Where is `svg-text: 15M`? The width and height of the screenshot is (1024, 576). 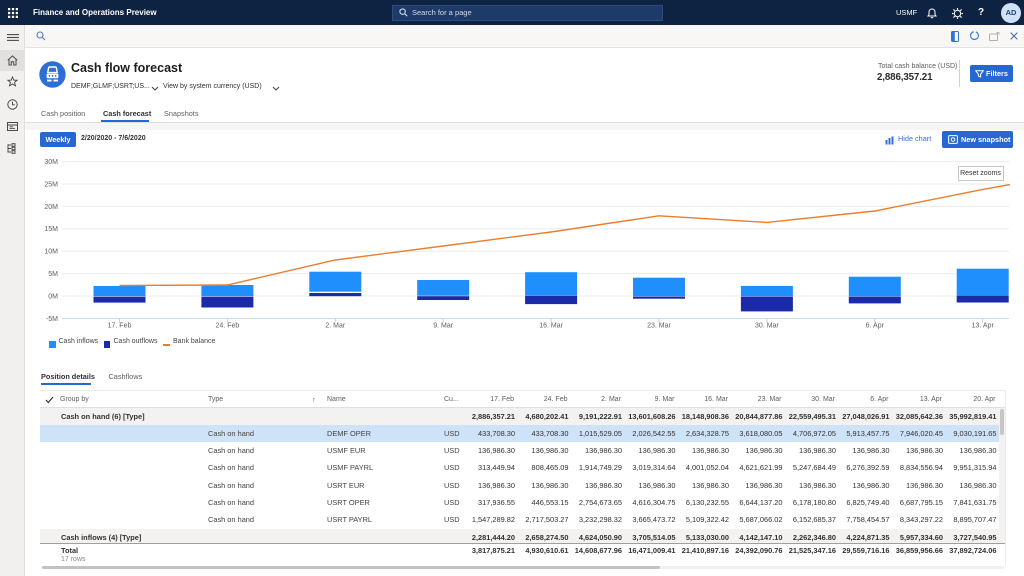 svg-text: 15M is located at coordinates (51, 229).